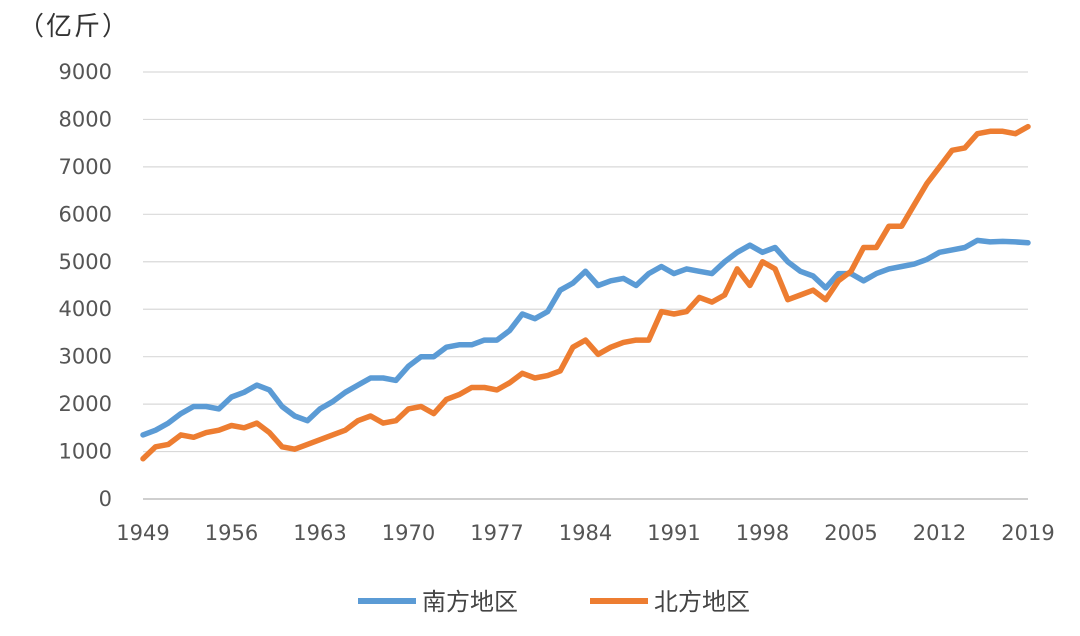  What do you see at coordinates (85, 452) in the screenshot?
I see `y-tick-label: 1000` at bounding box center [85, 452].